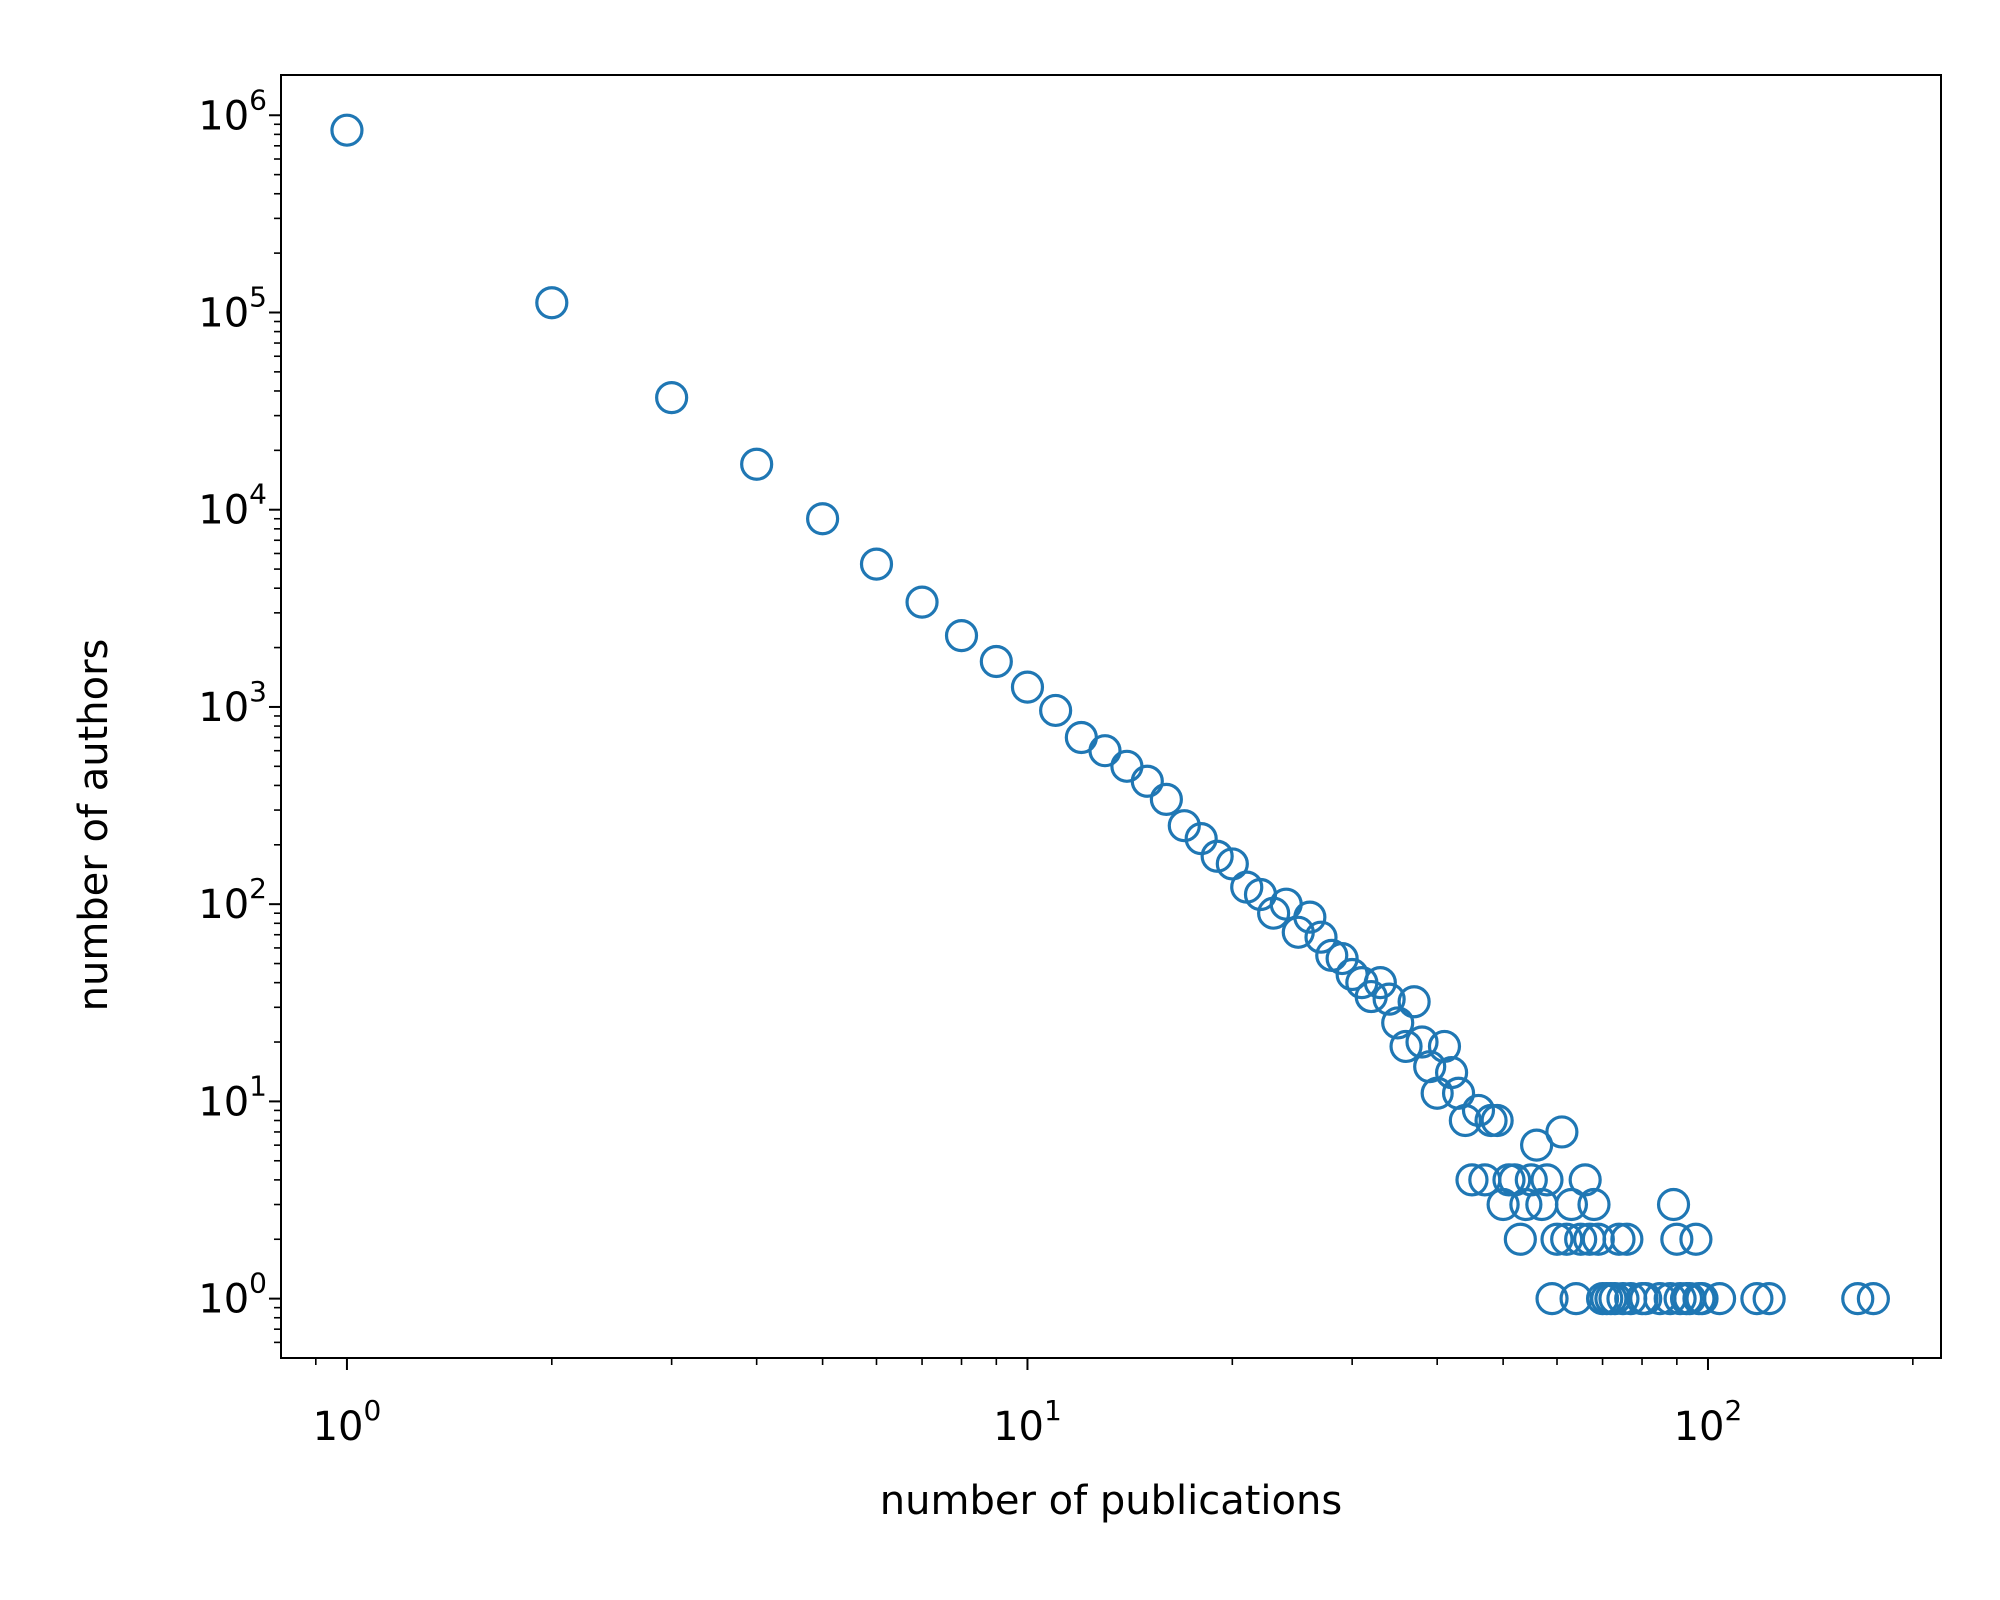 The width and height of the screenshot is (2000, 1600). Describe the element at coordinates (258, 99) in the screenshot. I see `y-tick-exponent: 6` at that location.